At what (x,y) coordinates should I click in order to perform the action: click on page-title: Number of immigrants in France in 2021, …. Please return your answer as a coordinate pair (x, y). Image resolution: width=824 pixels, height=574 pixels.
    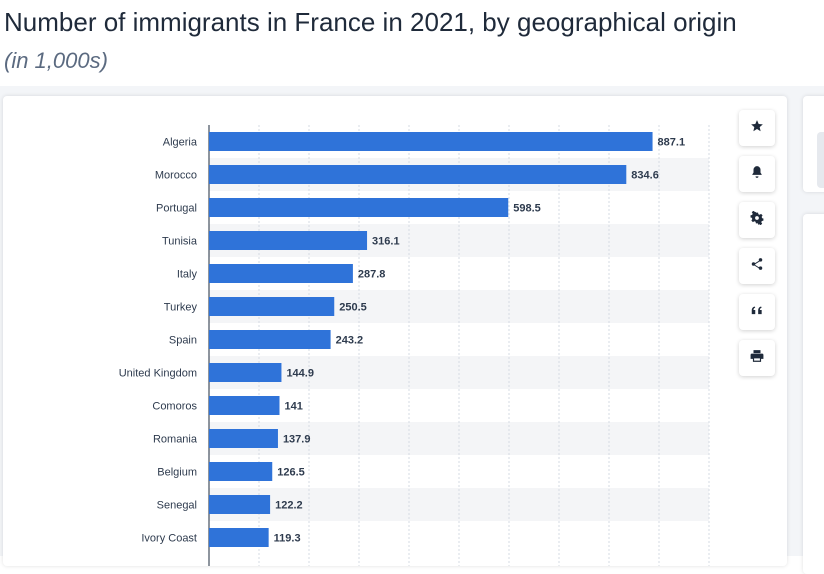
    Looking at the image, I should click on (370, 22).